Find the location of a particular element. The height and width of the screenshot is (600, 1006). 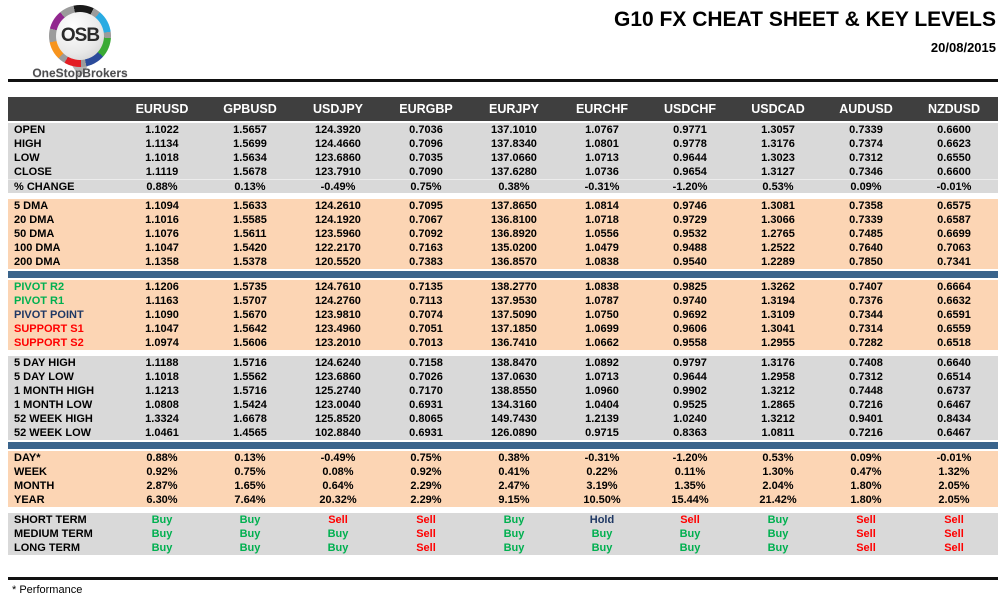

value-cell: 1.2289 is located at coordinates (778, 262).